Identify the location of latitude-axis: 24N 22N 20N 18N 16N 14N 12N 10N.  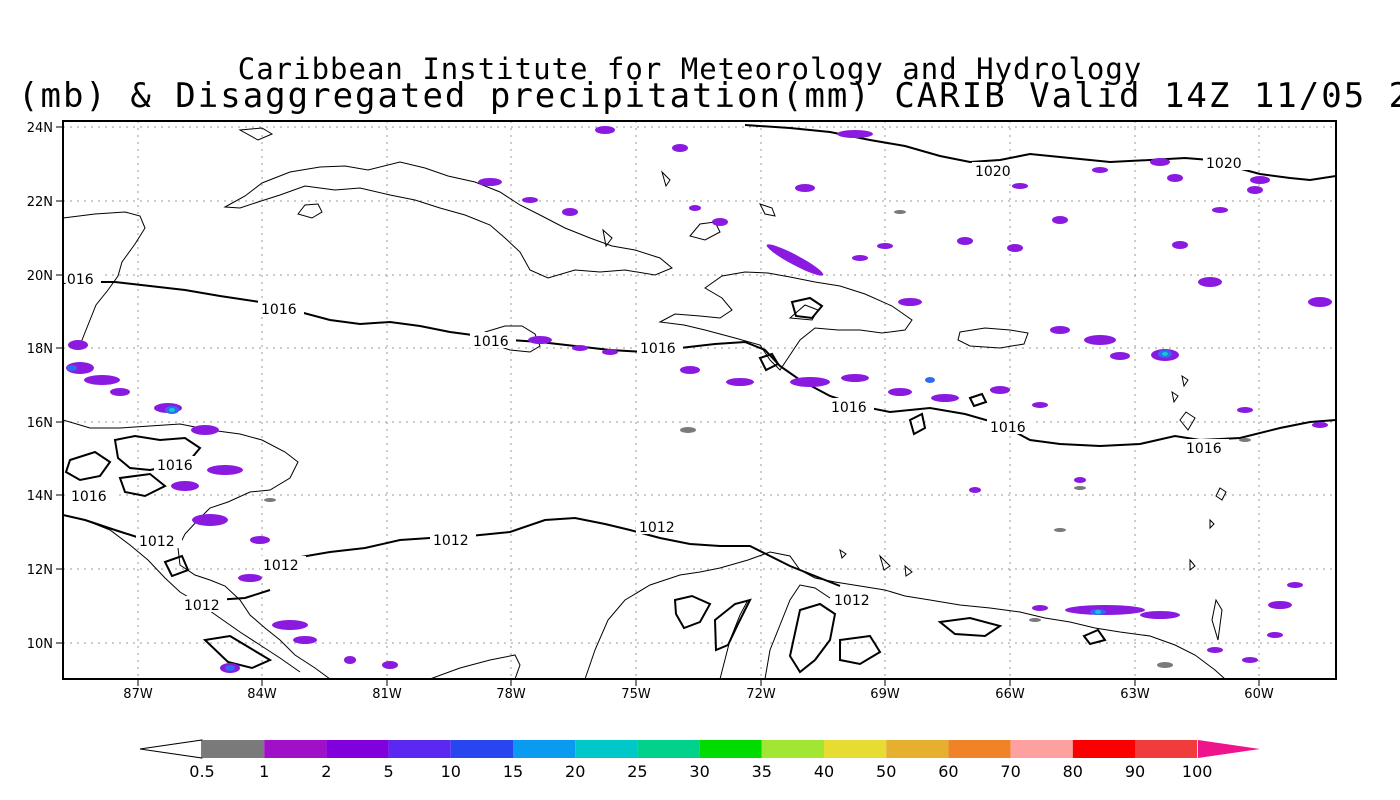
(45, 386).